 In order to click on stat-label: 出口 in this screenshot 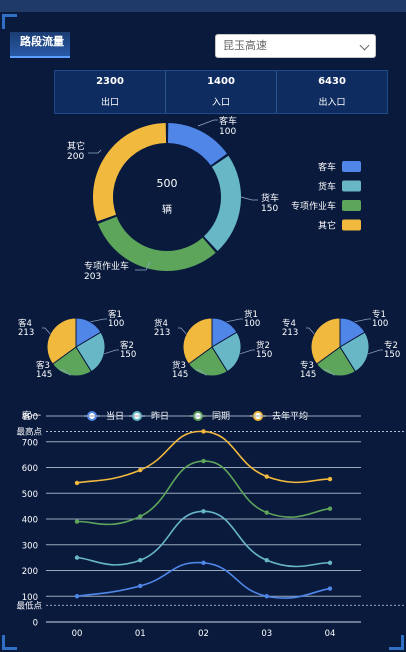, I will do `click(109, 103)`.